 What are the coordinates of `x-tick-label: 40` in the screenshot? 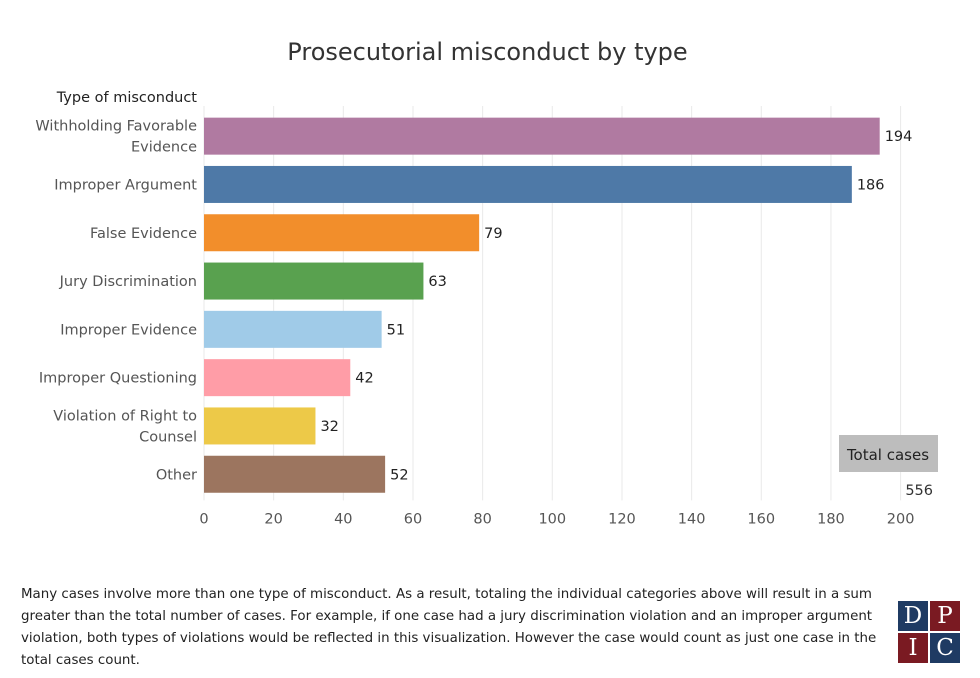 It's located at (343, 519).